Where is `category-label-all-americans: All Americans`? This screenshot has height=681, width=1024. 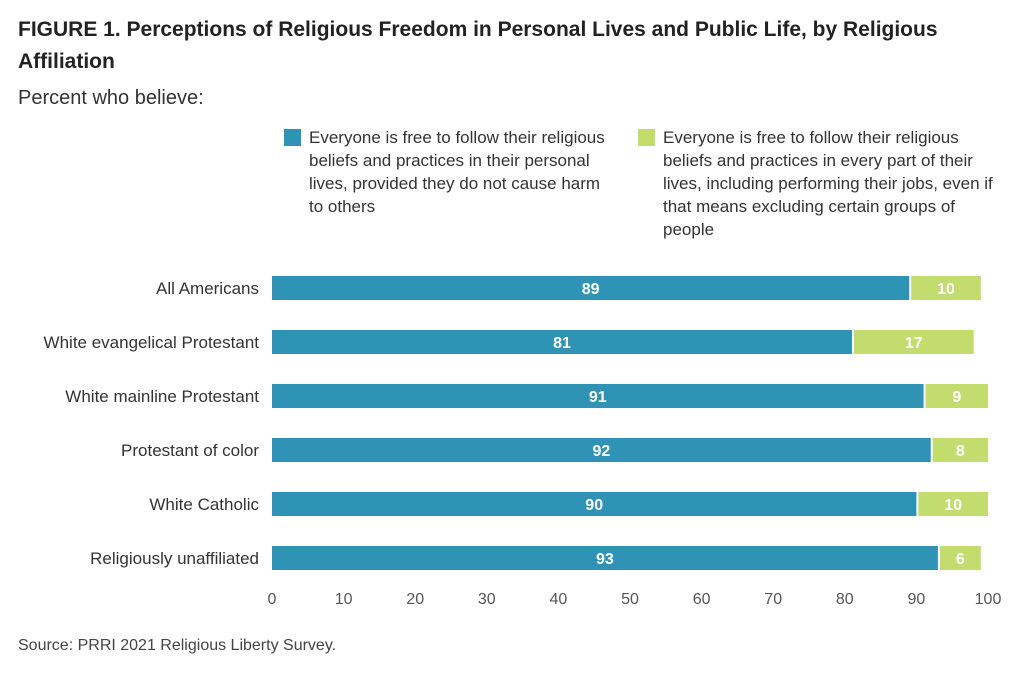 category-label-all-americans: All Americans is located at coordinates (207, 288).